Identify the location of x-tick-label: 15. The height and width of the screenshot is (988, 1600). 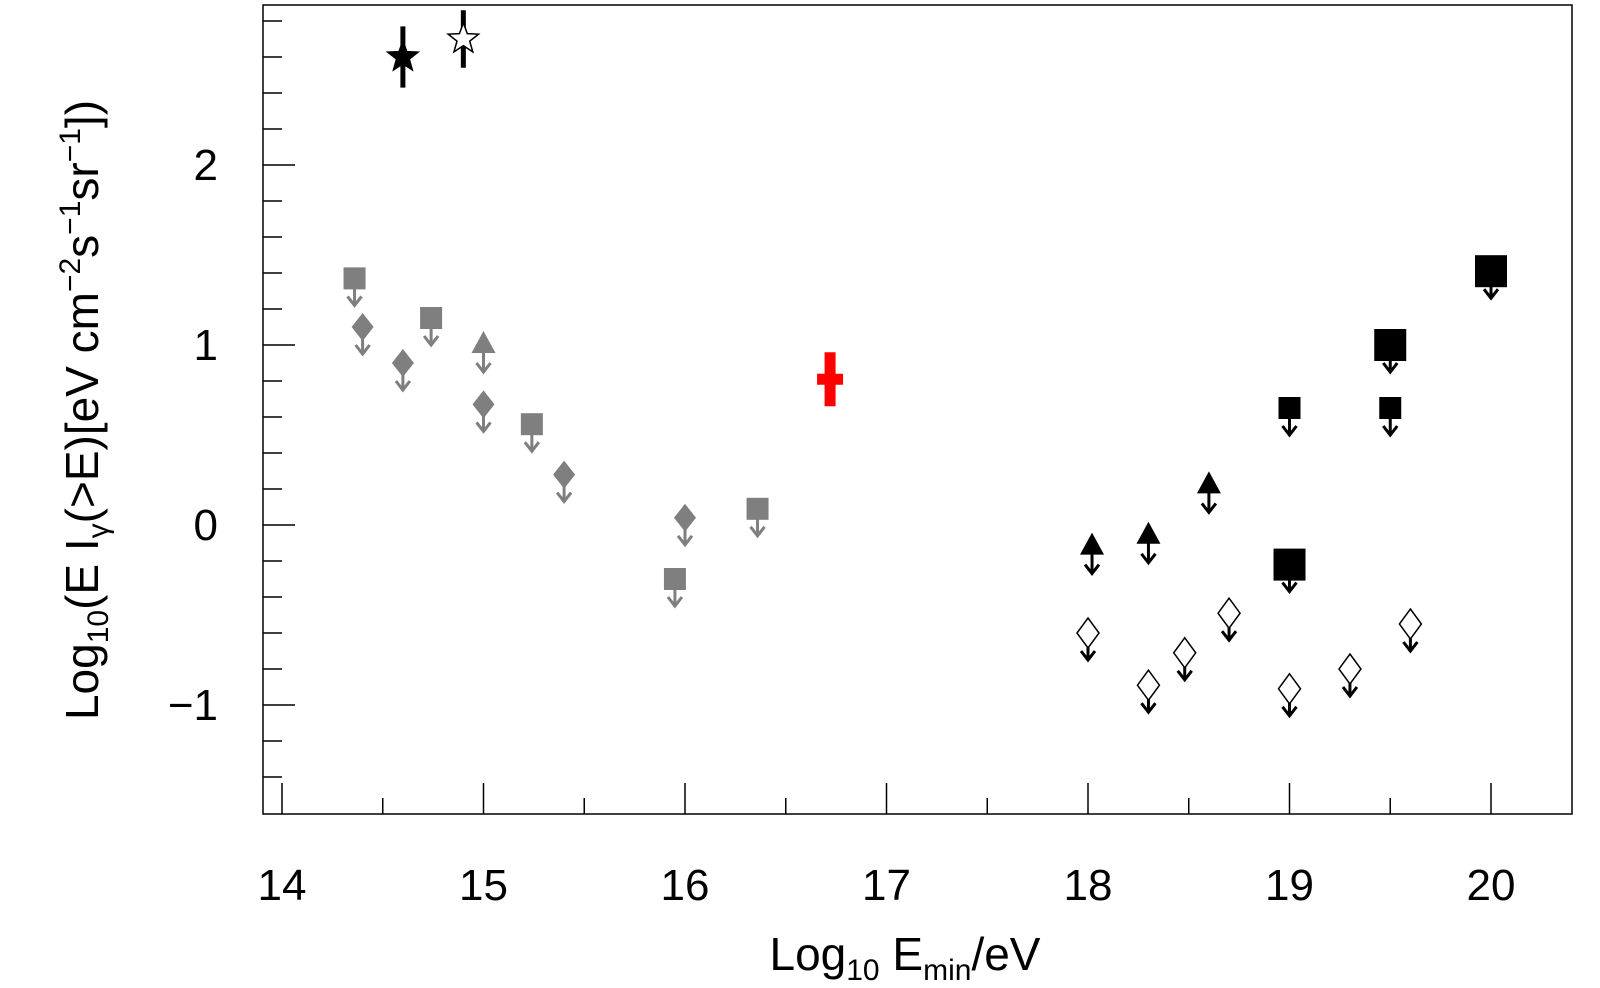
(483, 885).